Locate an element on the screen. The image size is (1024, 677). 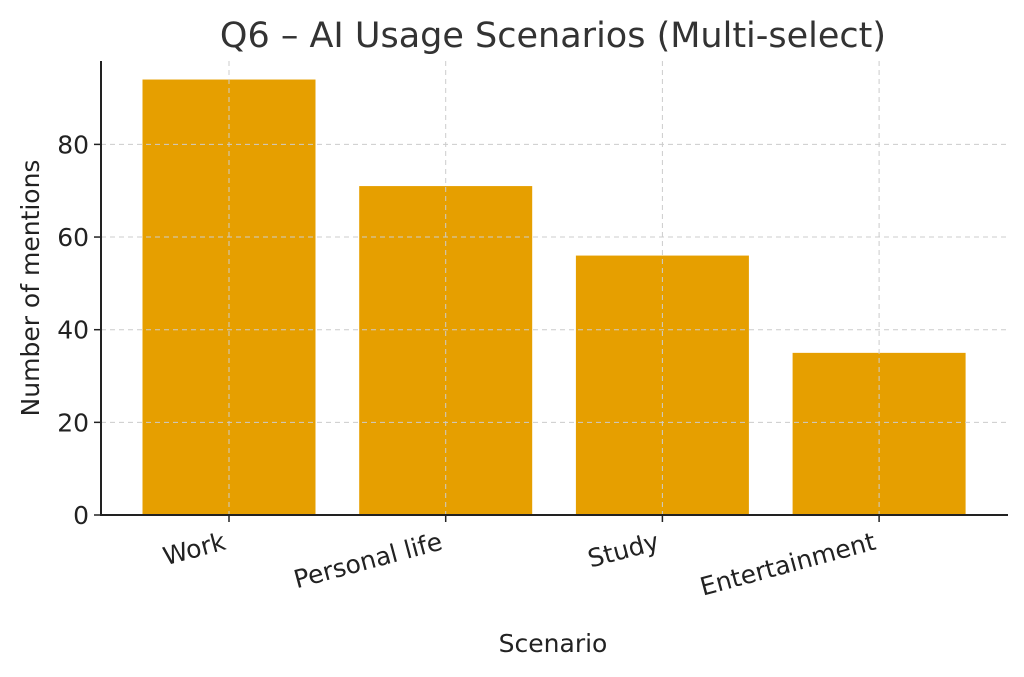
y-tick-label: 0 is located at coordinates (81, 515).